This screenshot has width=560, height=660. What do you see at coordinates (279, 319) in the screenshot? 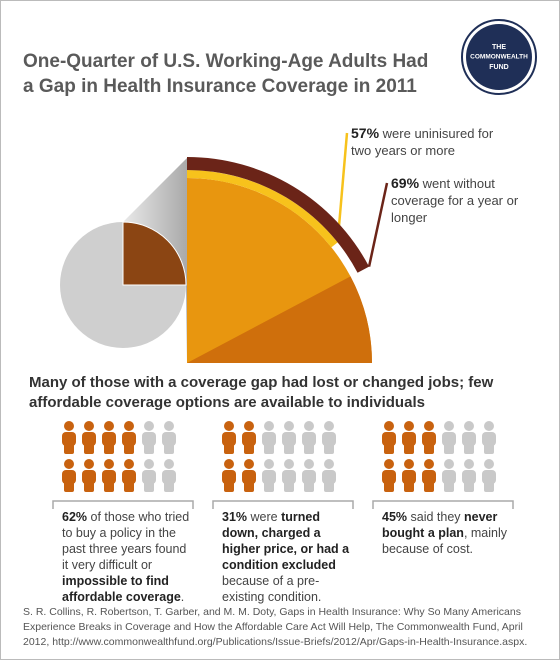
I see `zoom-shade` at bounding box center [279, 319].